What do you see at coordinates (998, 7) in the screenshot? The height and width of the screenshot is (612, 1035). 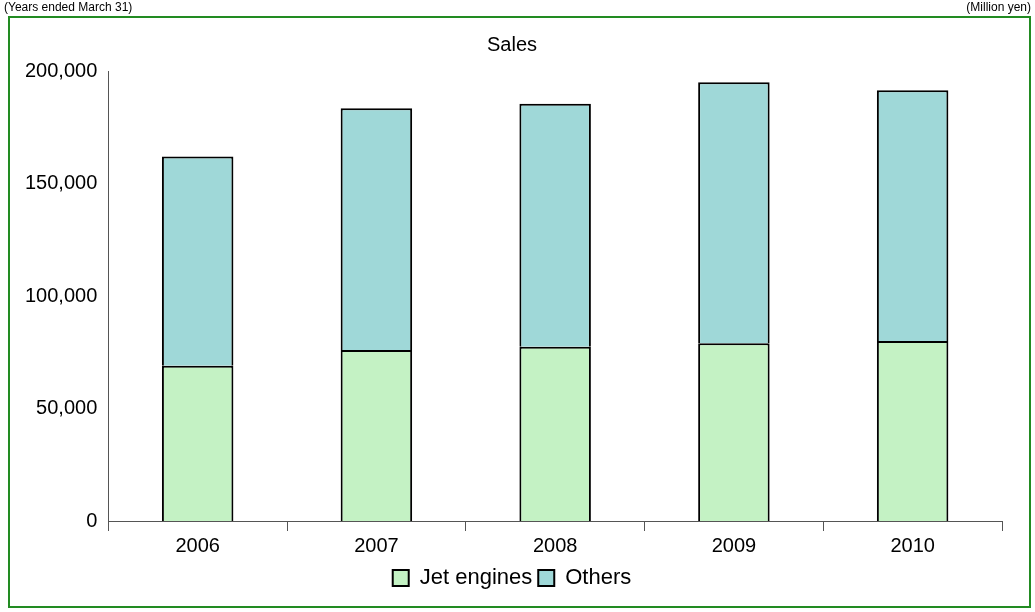 I see `text: (Million yen)` at bounding box center [998, 7].